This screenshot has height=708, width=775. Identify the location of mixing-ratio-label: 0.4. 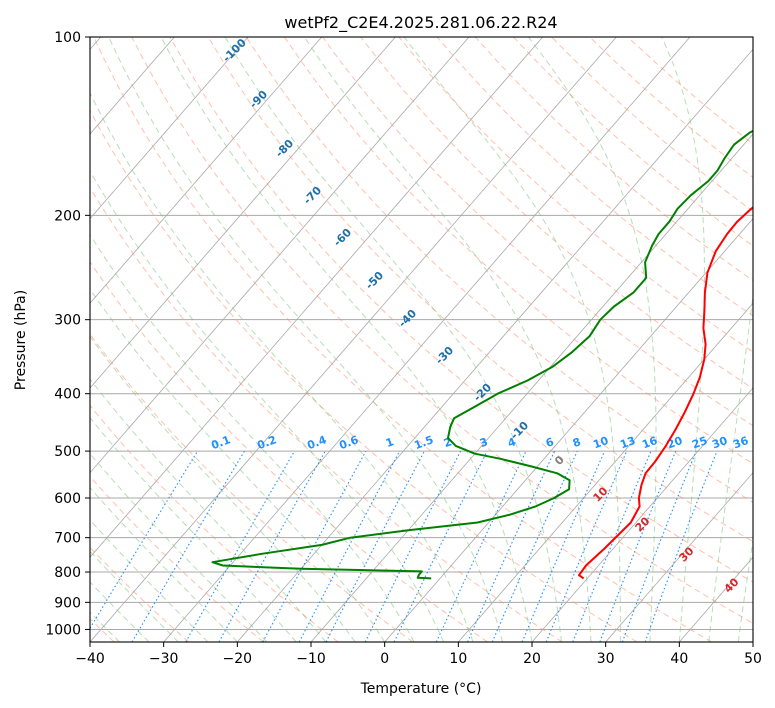
(316, 442).